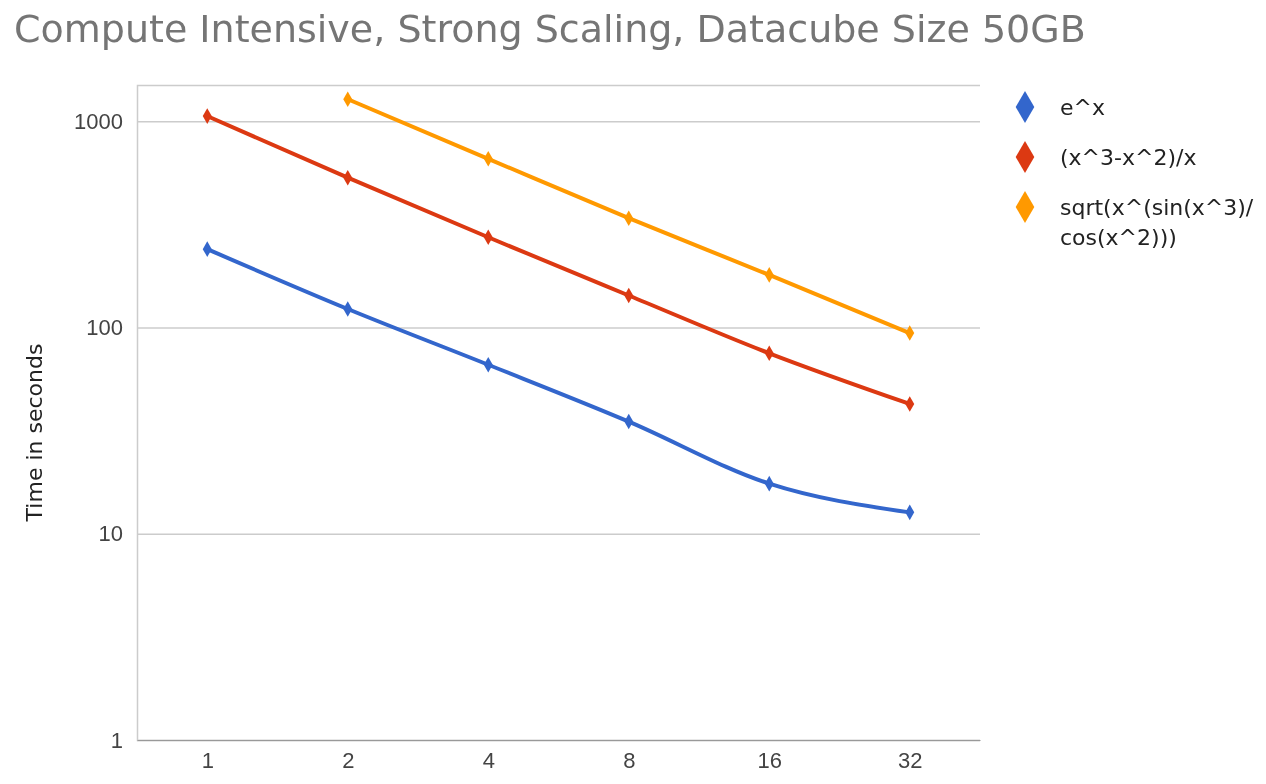  I want to click on legend-label: sqrt(x^(sin(x^3)/cos(x^2))), so click(1157, 222).